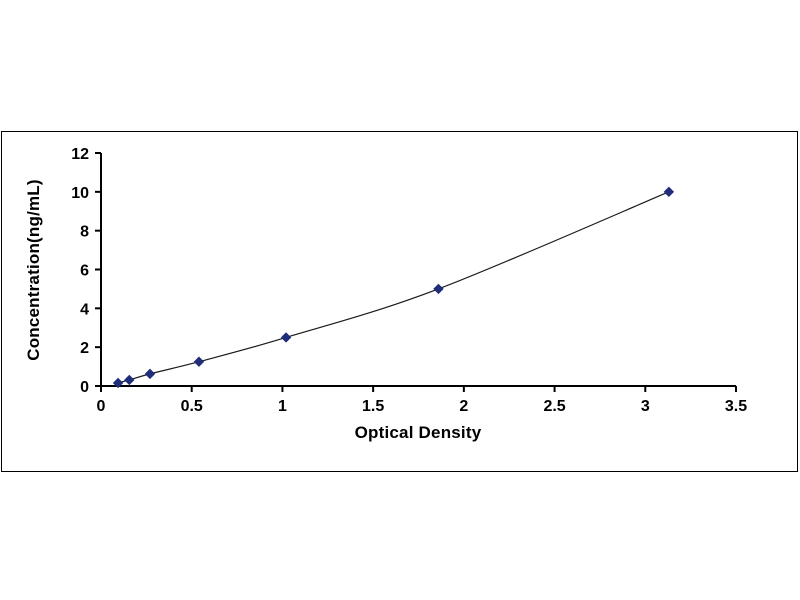 This screenshot has height=600, width=800. What do you see at coordinates (33, 270) in the screenshot?
I see `y-axis-title: Concentration(ng/mL)` at bounding box center [33, 270].